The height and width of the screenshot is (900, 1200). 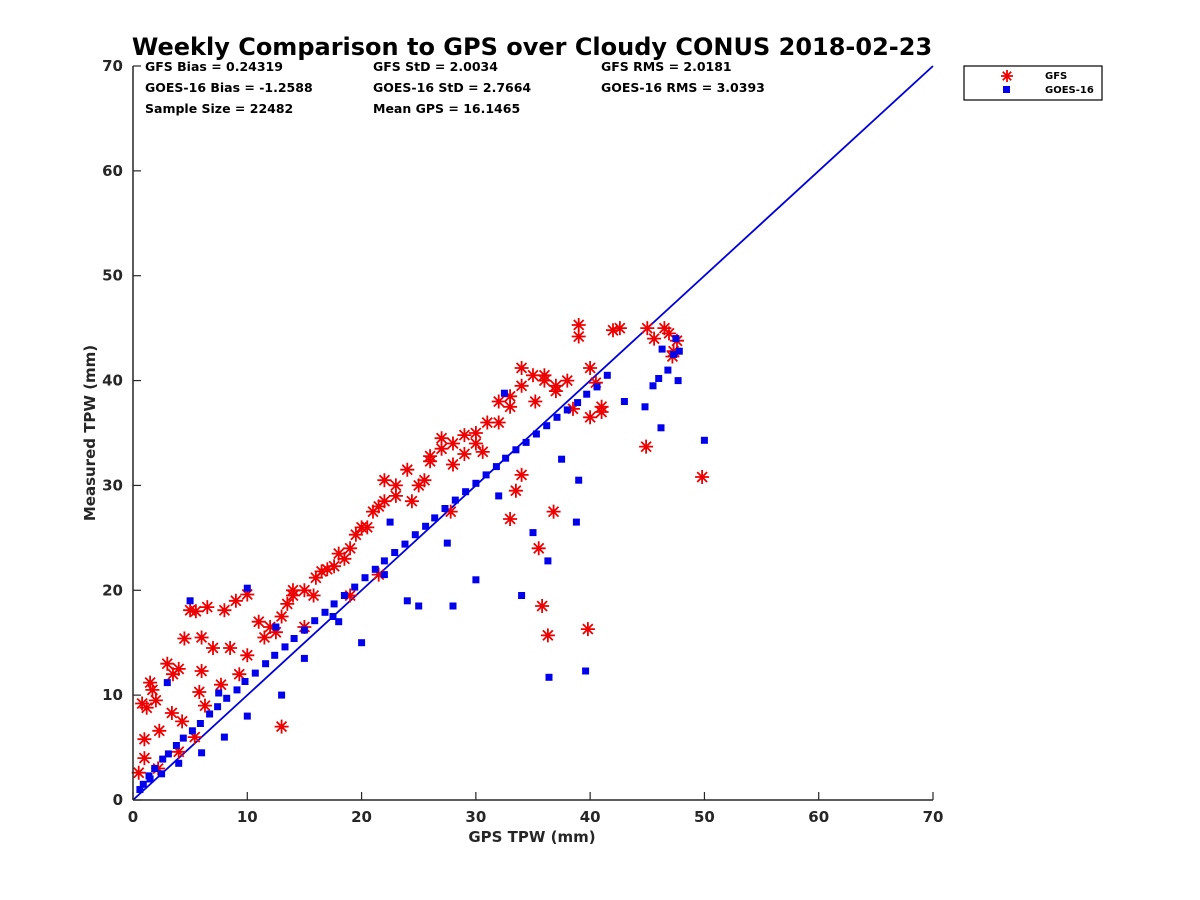 I want to click on stat-gfs-bias: GFS Bias = 0.24319, so click(x=214, y=66).